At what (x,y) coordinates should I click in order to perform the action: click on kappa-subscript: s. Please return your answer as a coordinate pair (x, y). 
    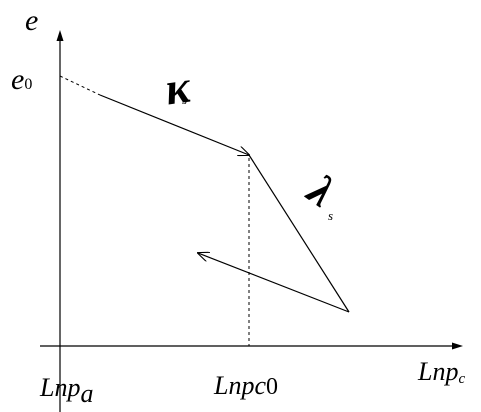
    Looking at the image, I should click on (184, 99).